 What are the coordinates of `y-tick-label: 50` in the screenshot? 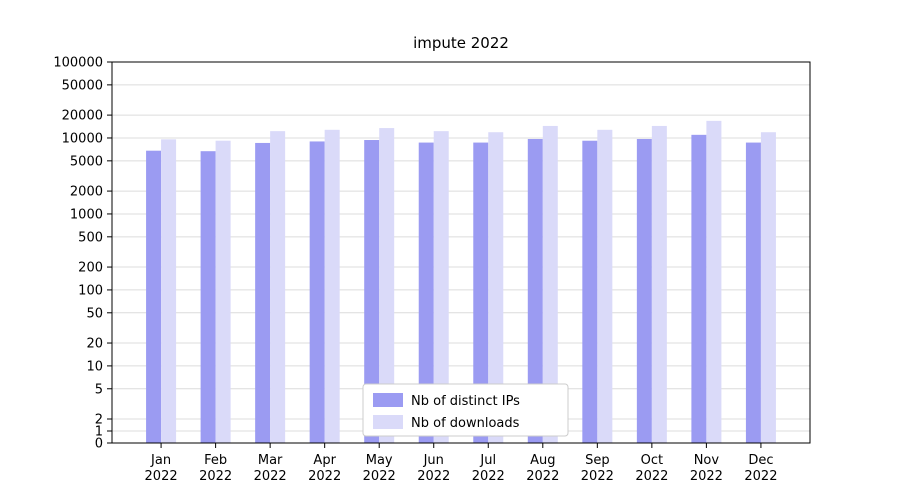 It's located at (94, 313).